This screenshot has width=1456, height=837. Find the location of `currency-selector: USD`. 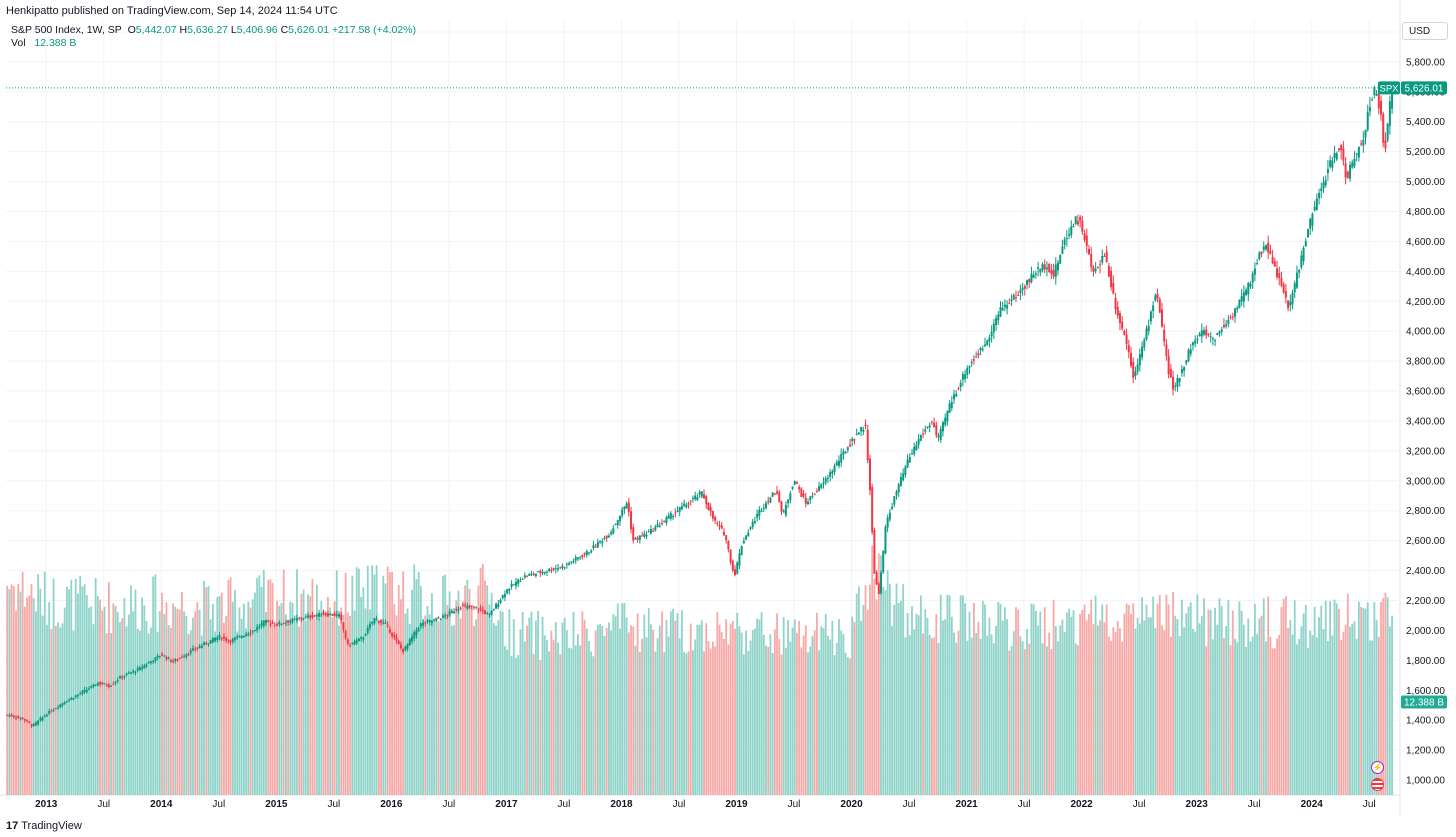

currency-selector: USD is located at coordinates (1425, 31).